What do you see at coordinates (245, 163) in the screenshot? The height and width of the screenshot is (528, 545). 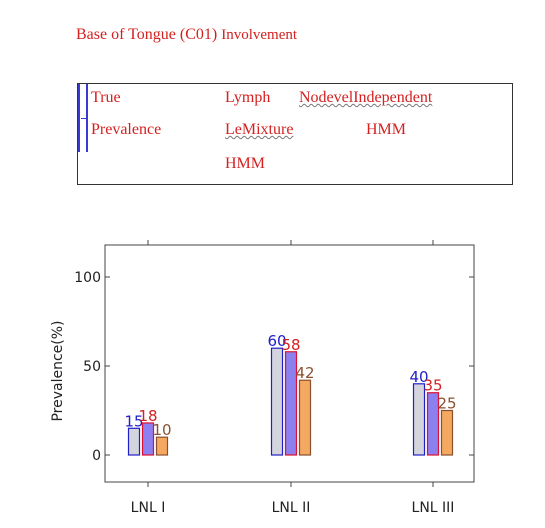 I see `legend-hmm-label-1: HMM` at bounding box center [245, 163].